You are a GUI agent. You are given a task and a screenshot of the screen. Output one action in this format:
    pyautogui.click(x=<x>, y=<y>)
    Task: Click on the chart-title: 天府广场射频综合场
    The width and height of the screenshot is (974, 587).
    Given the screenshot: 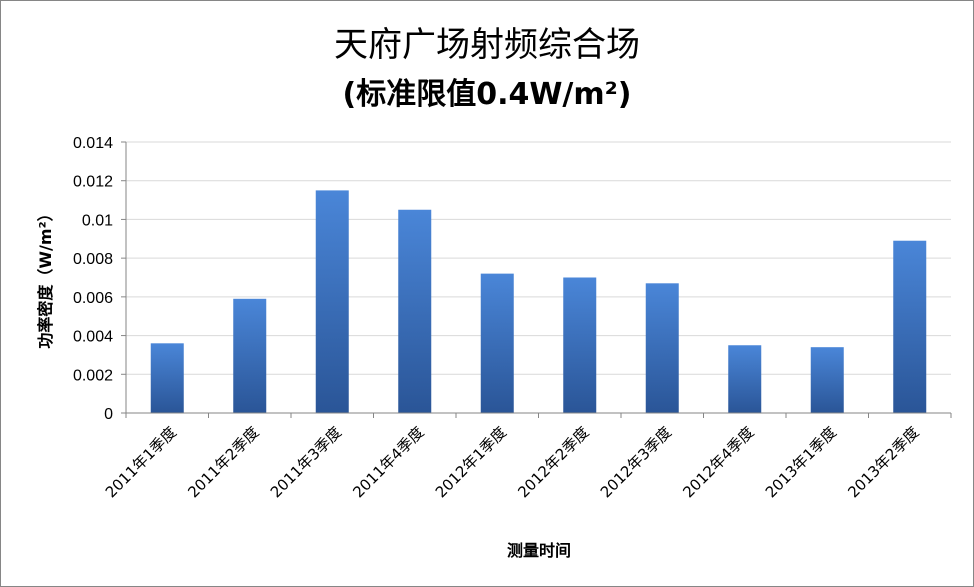 What is the action you would take?
    pyautogui.click(x=487, y=45)
    